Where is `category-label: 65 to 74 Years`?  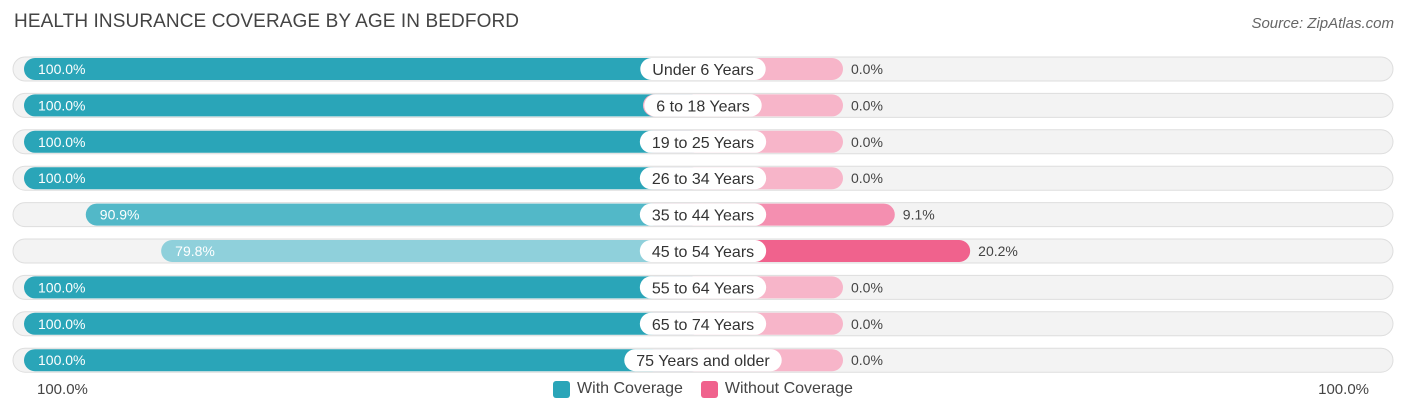
category-label: 65 to 74 Years is located at coordinates (703, 325).